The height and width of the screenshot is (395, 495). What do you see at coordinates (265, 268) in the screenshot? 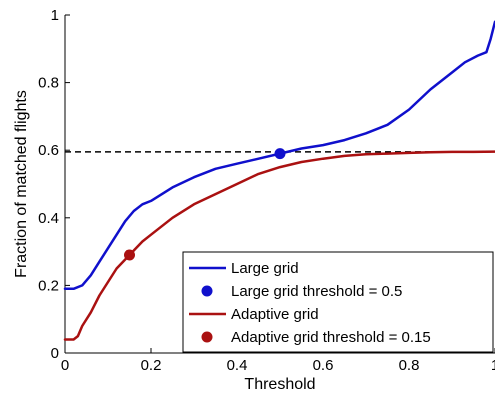
I see `legend-label-large-grid: Large grid` at bounding box center [265, 268].